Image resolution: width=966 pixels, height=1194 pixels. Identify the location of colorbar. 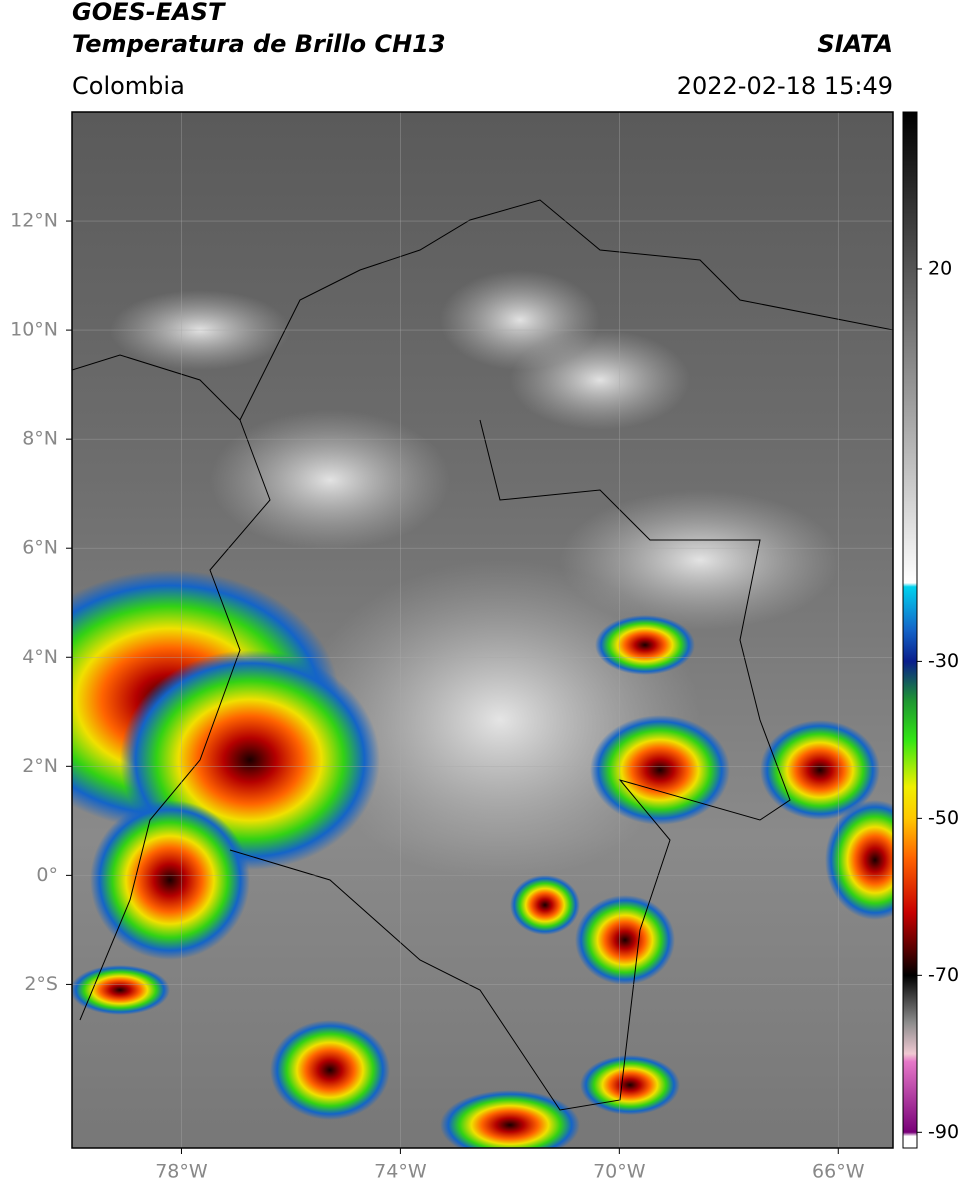
(910, 630).